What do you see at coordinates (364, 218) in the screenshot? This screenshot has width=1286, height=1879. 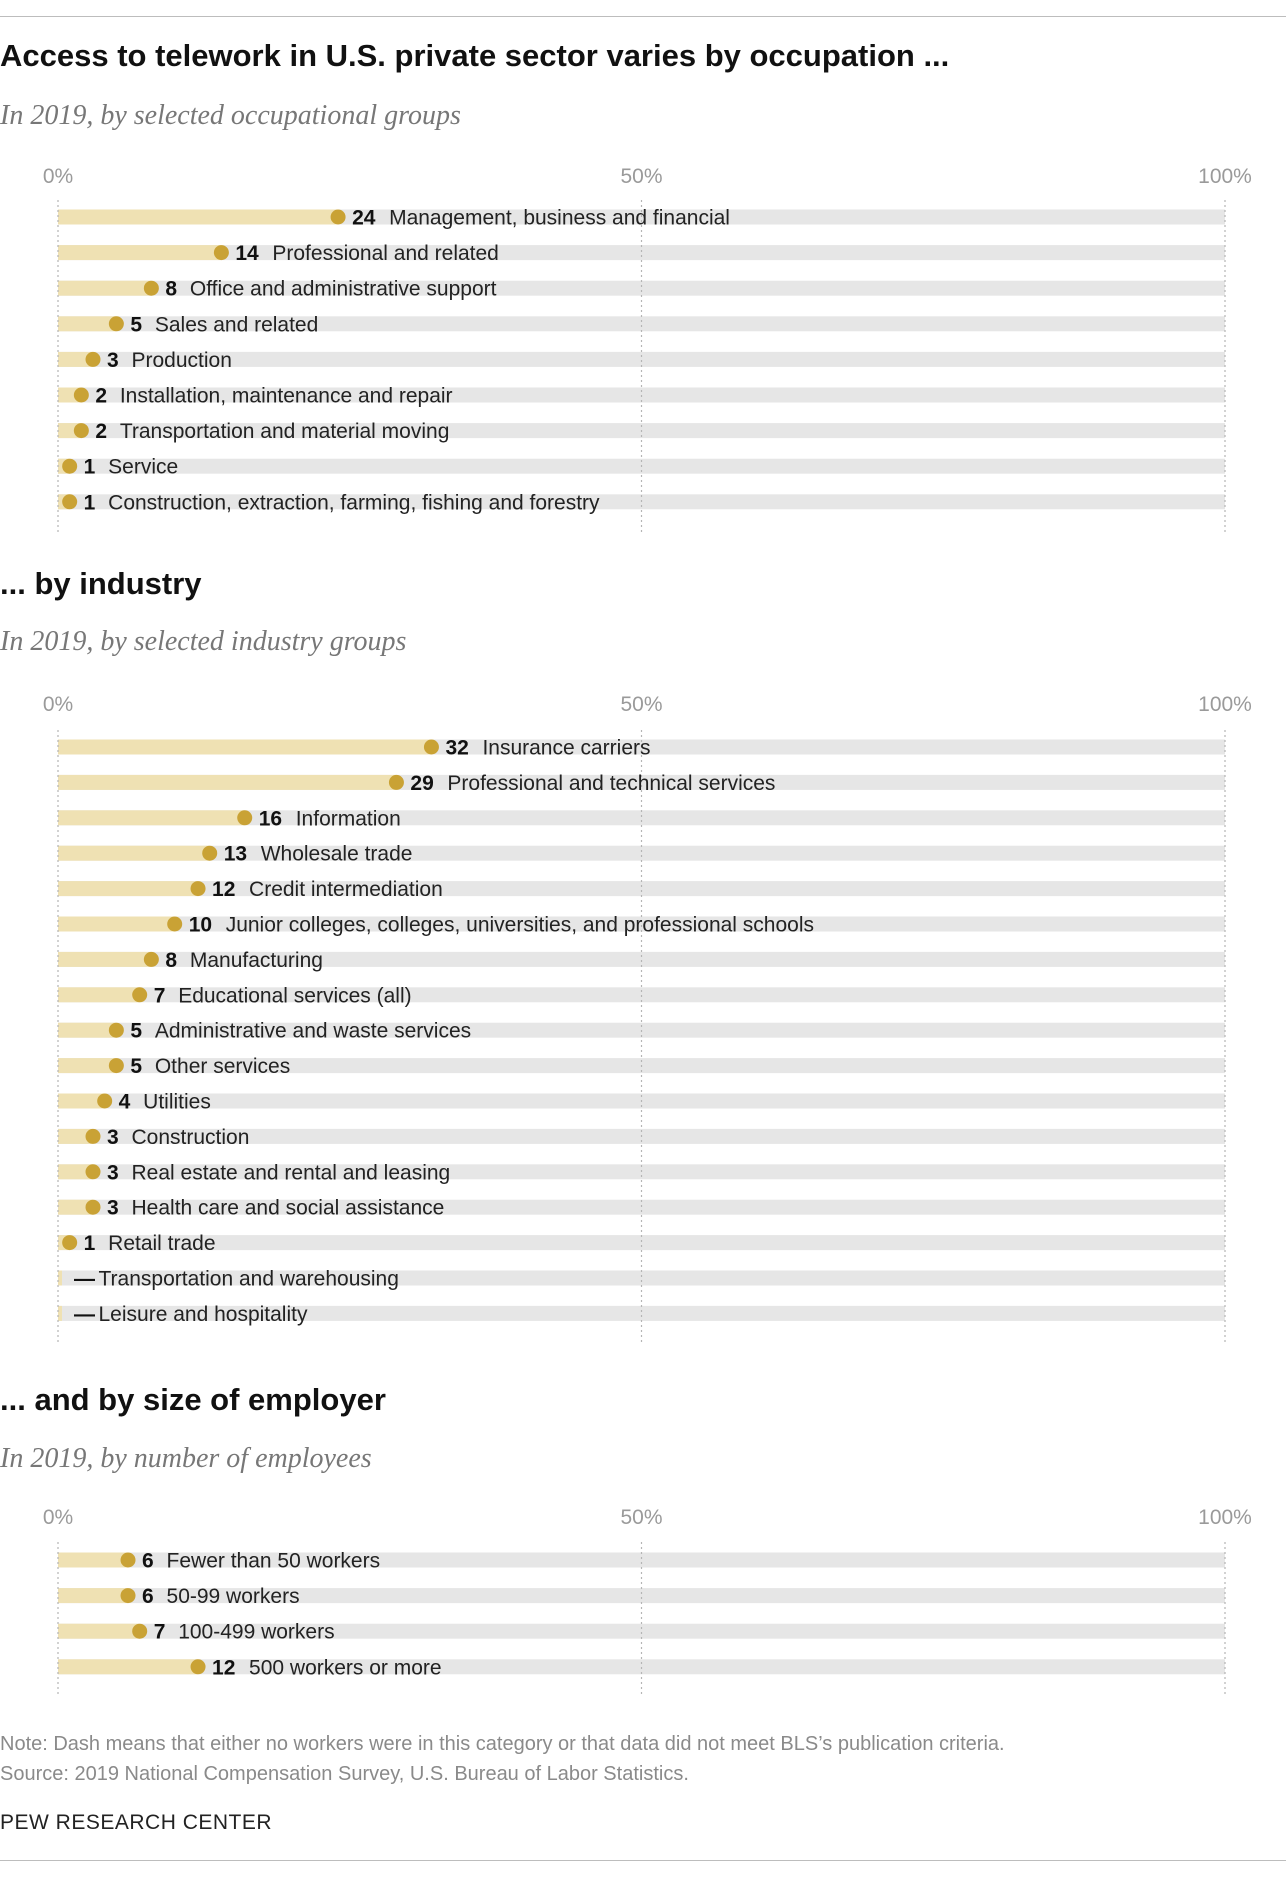 I see `data-label: 24` at bounding box center [364, 218].